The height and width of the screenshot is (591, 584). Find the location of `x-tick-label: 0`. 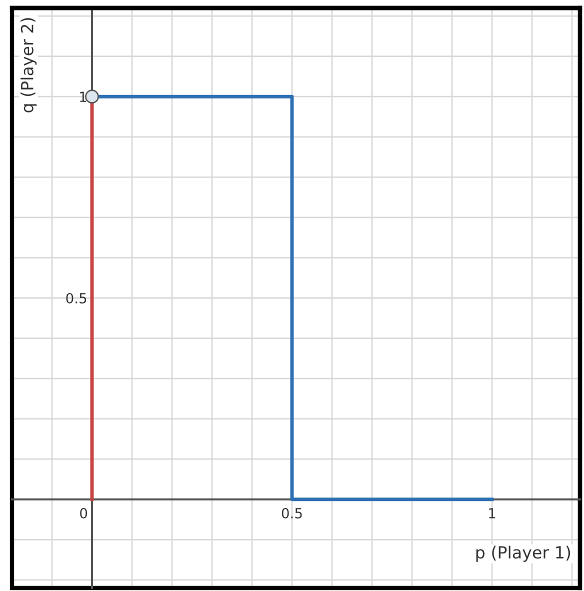

x-tick-label: 0 is located at coordinates (84, 513).